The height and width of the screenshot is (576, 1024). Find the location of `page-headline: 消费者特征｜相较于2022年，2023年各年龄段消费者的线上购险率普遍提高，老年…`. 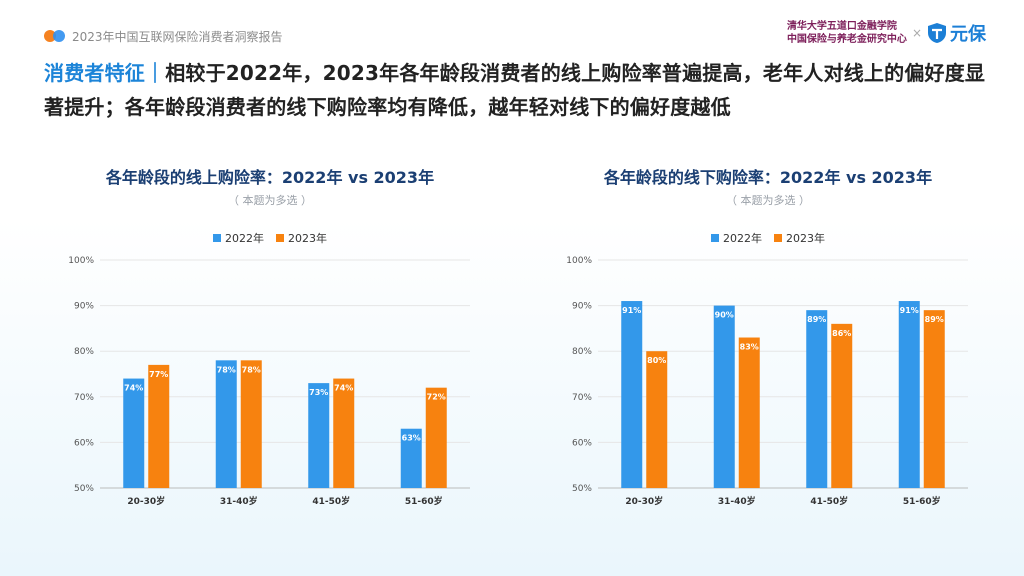

page-headline: 消费者特征｜相较于2022年，2023年各年龄段消费者的线上购险率普遍提高，老年… is located at coordinates (519, 90).